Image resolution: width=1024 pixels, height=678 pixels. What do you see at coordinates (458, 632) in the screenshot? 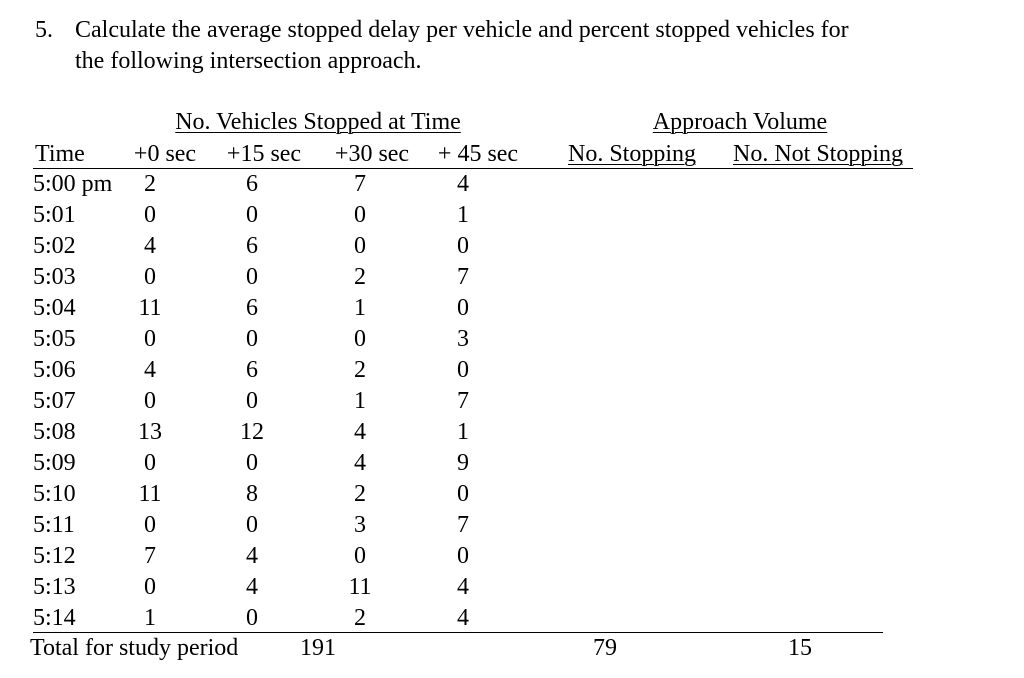
I see `total-rule` at bounding box center [458, 632].